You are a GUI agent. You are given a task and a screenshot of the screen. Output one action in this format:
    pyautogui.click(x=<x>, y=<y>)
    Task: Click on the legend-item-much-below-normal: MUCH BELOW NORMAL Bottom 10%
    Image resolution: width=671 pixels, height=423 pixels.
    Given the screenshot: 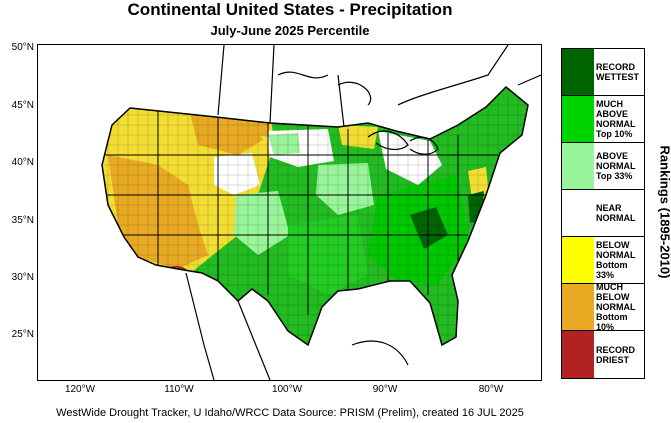 What is the action you would take?
    pyautogui.click(x=603, y=307)
    